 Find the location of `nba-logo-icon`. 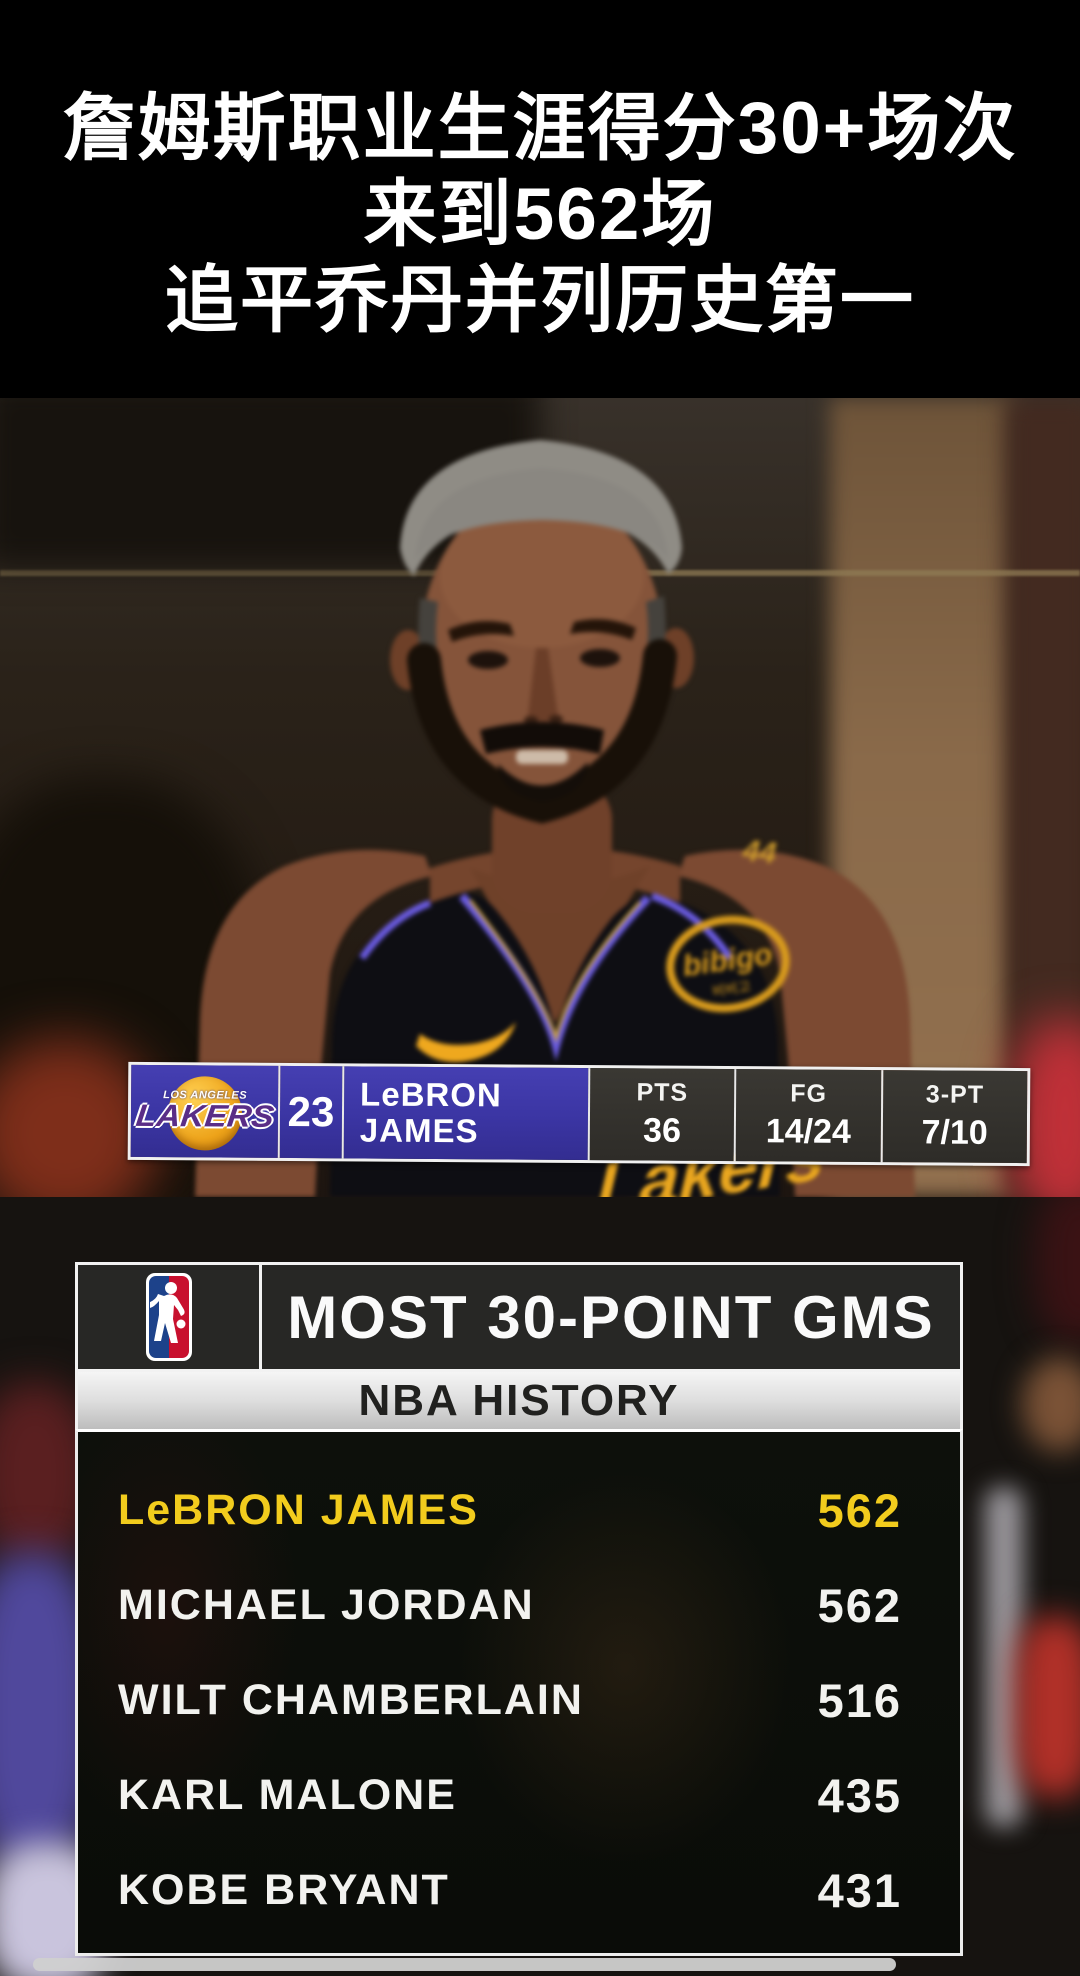

nba-logo-icon is located at coordinates (168, 1317).